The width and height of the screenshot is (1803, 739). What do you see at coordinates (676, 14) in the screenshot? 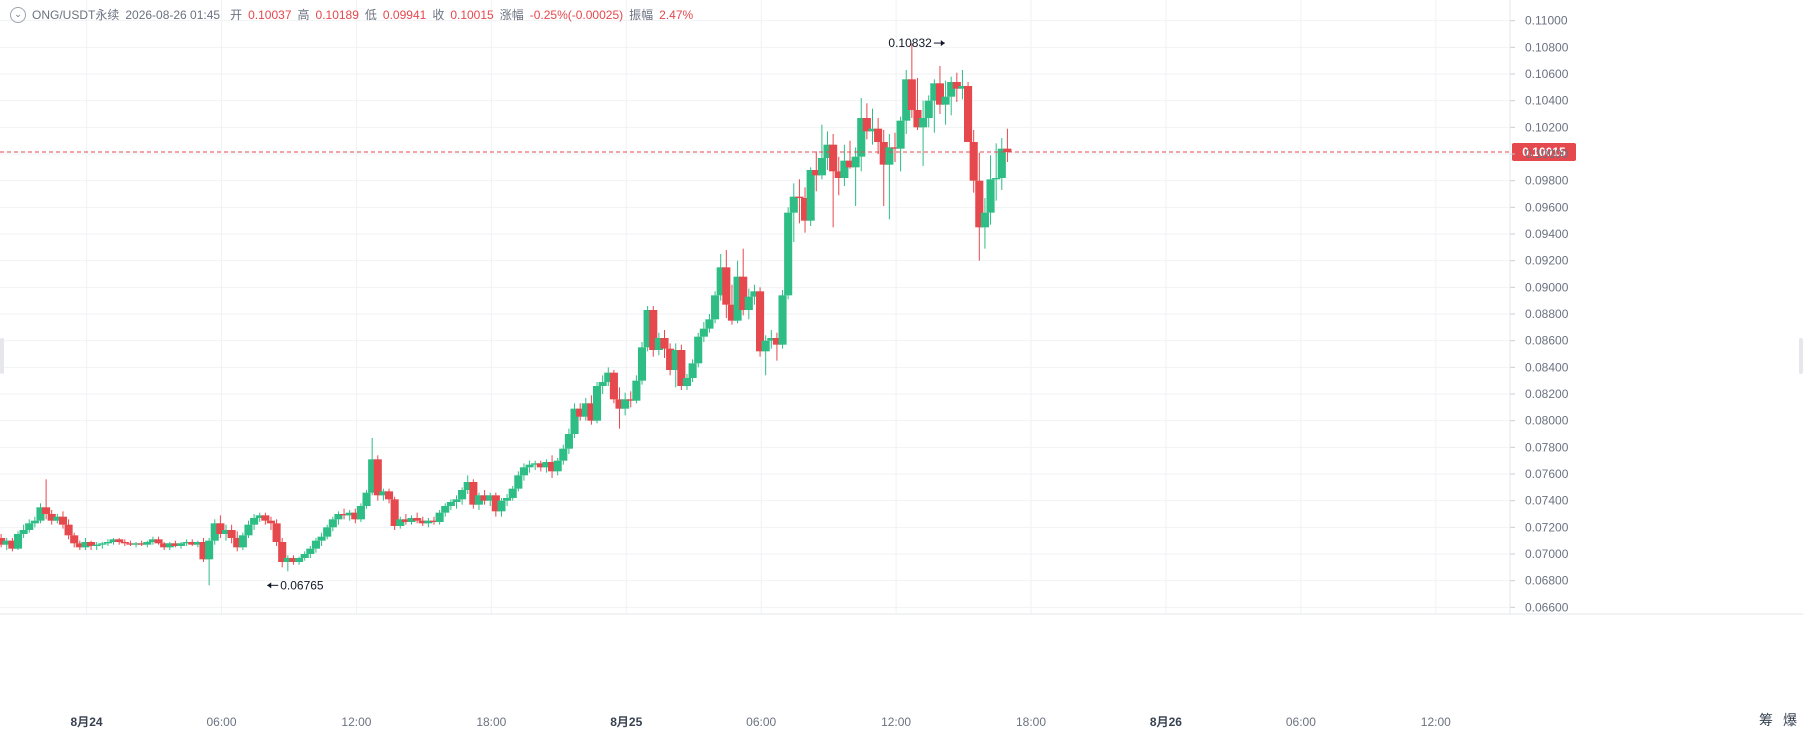
I see `amplitude-value: 2.47%` at bounding box center [676, 14].